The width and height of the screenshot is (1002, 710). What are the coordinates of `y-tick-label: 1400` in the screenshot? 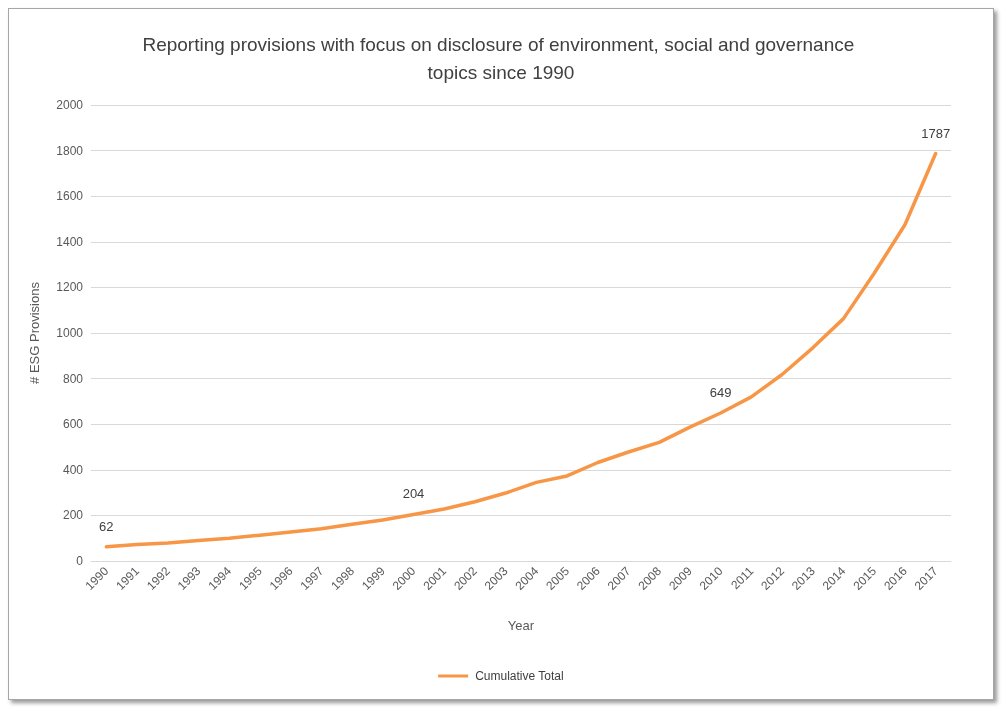 It's located at (70, 241).